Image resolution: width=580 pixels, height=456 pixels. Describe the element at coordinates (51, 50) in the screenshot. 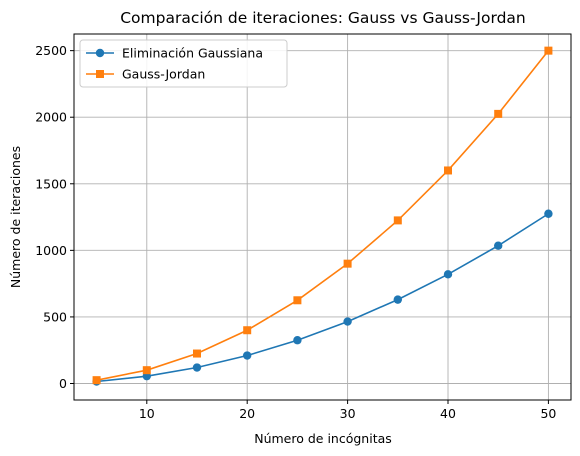

I see `y-tick-label: 2500` at that location.